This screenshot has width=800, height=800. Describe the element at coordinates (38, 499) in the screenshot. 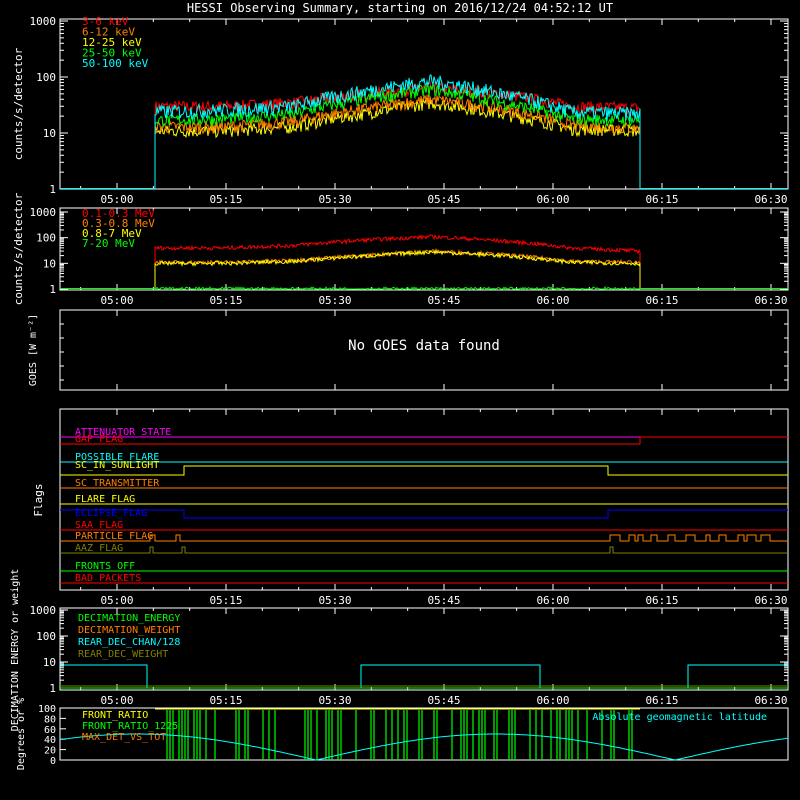

I see `panel4-ylabel: Flags` at that location.